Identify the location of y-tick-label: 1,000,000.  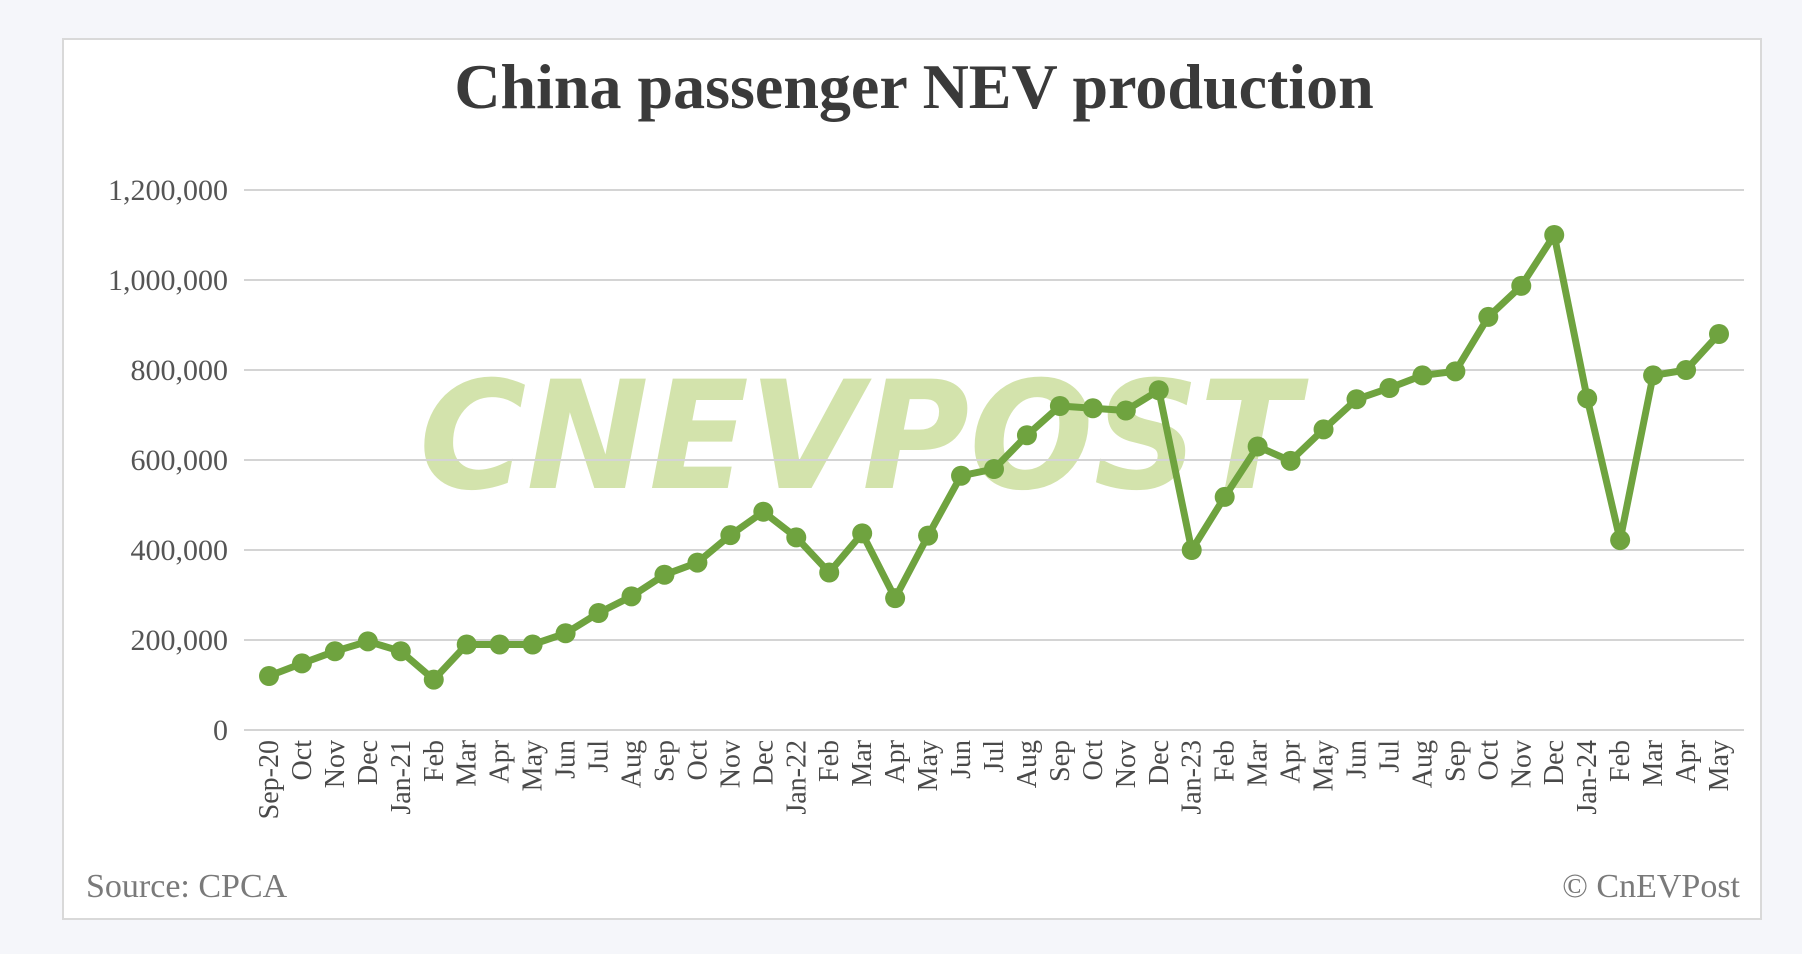
(168, 280).